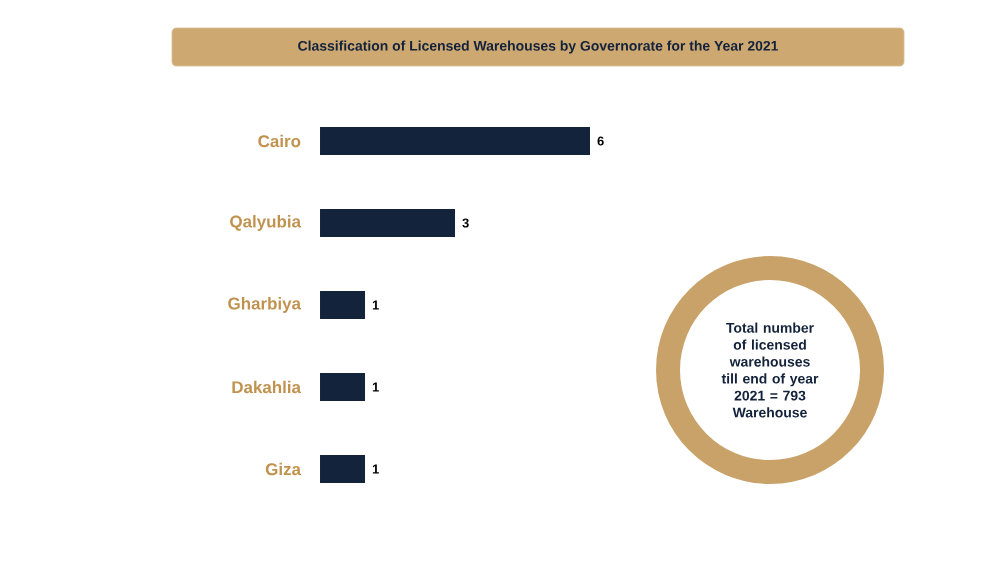 This screenshot has height=562, width=1000. What do you see at coordinates (279, 141) in the screenshot?
I see `y-tick-label: Cairo` at bounding box center [279, 141].